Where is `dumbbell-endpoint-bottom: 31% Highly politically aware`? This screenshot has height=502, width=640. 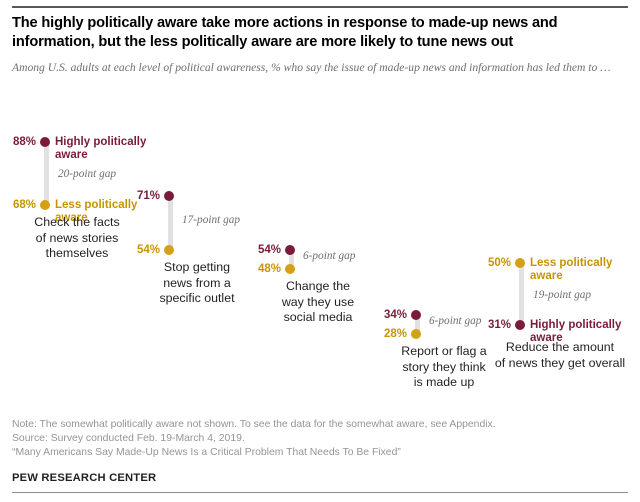
dumbbell-endpoint-bottom: 31% Highly politically aware is located at coordinates (555, 331).